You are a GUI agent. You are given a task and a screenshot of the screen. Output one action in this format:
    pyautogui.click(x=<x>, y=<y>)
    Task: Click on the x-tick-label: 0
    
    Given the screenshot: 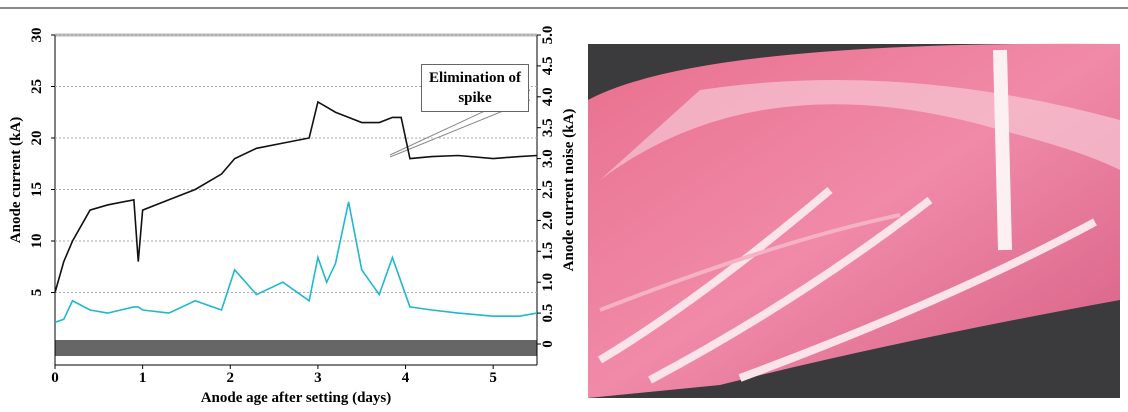 What is the action you would take?
    pyautogui.click(x=55, y=378)
    